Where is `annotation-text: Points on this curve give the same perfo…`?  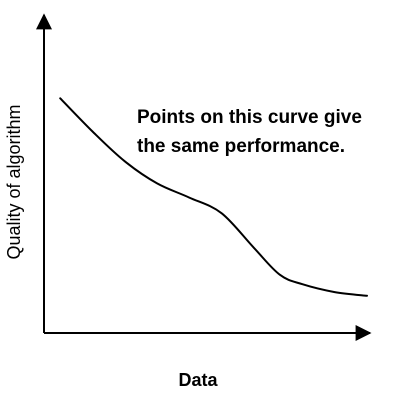 annotation-text: Points on this curve give the same perfo… is located at coordinates (252, 132).